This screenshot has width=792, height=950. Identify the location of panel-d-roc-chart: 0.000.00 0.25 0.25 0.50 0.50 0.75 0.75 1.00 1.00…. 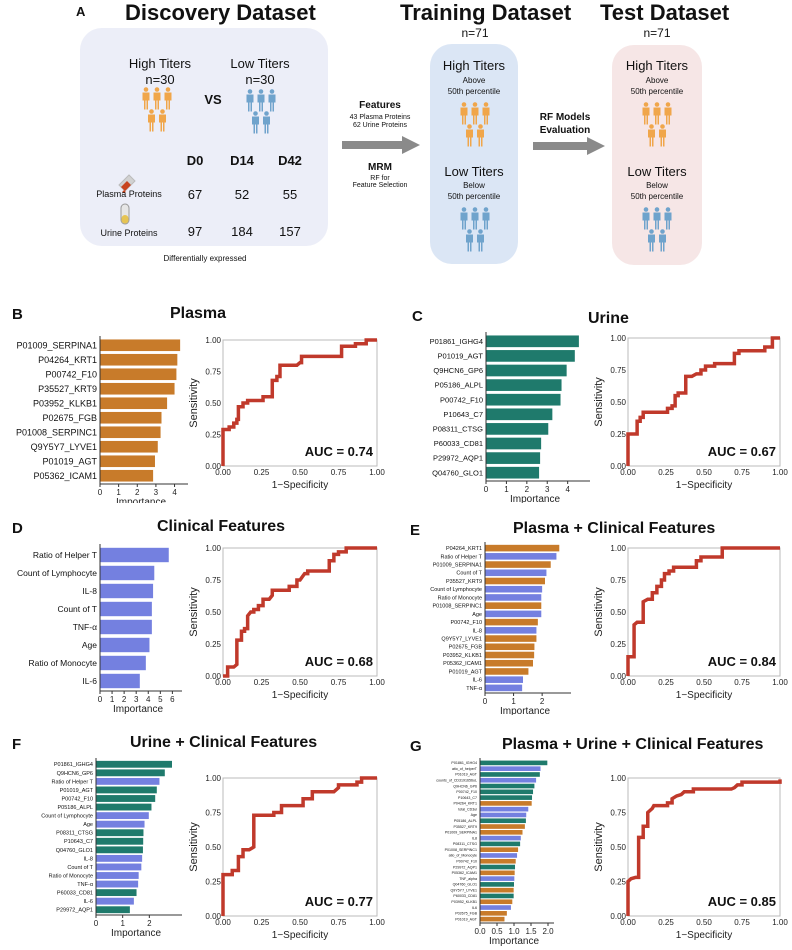
(286, 622).